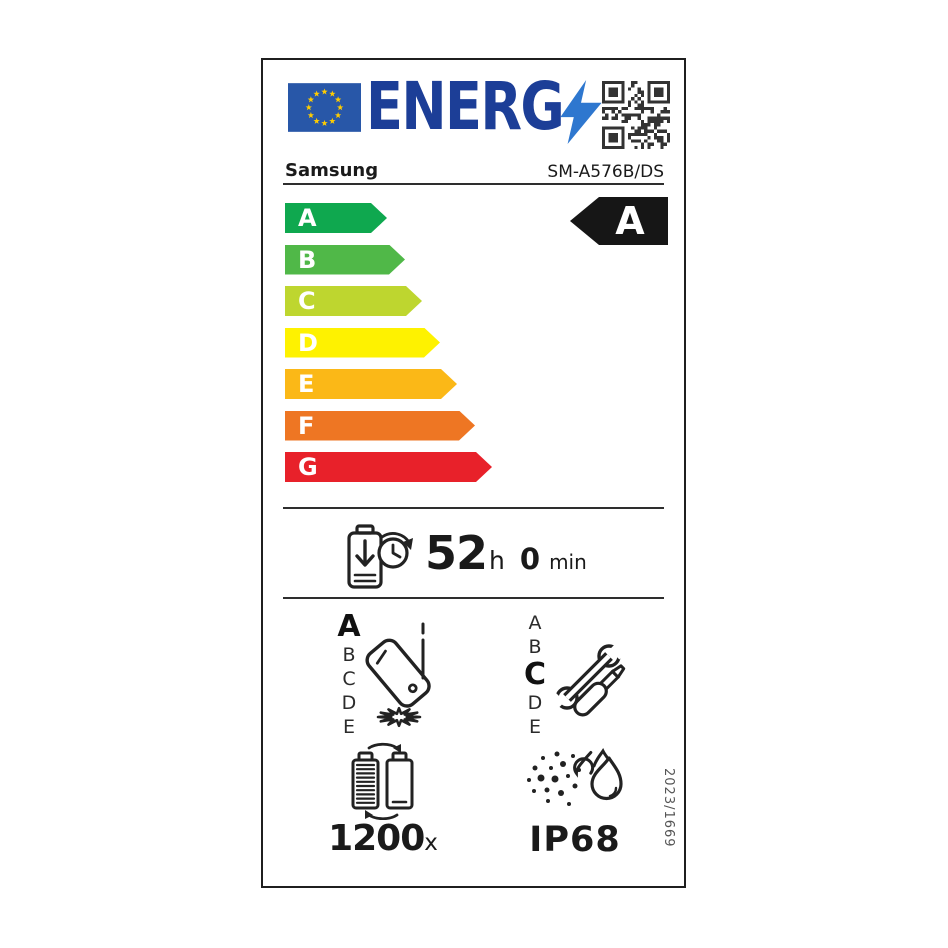 The height and width of the screenshot is (948, 948). What do you see at coordinates (383, 780) in the screenshot?
I see `battery-cycles-icon` at bounding box center [383, 780].